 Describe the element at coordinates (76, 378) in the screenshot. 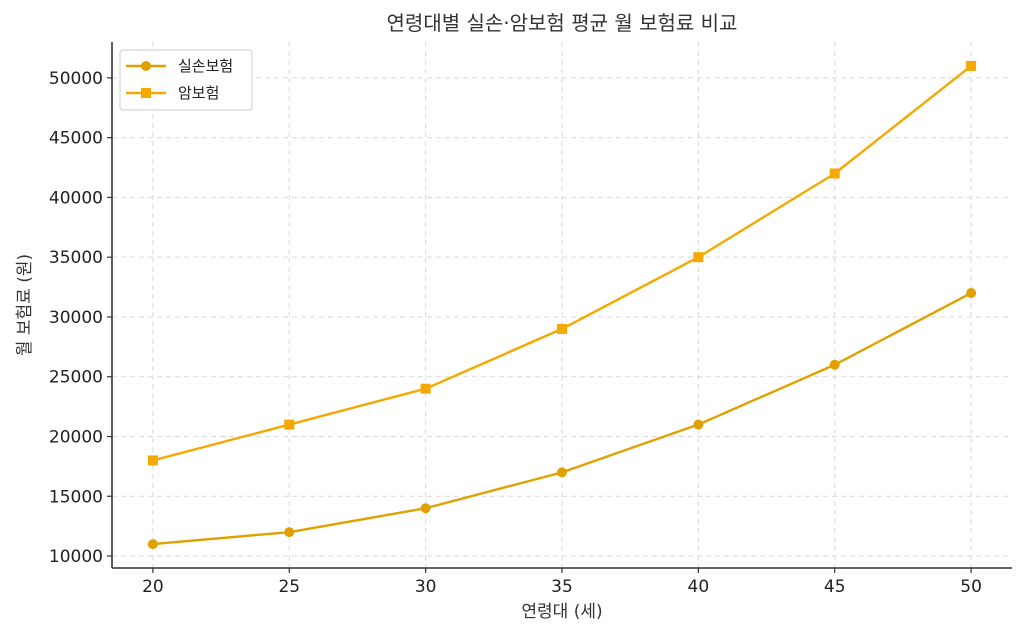

I see `y-tick-label: 25000` at that location.